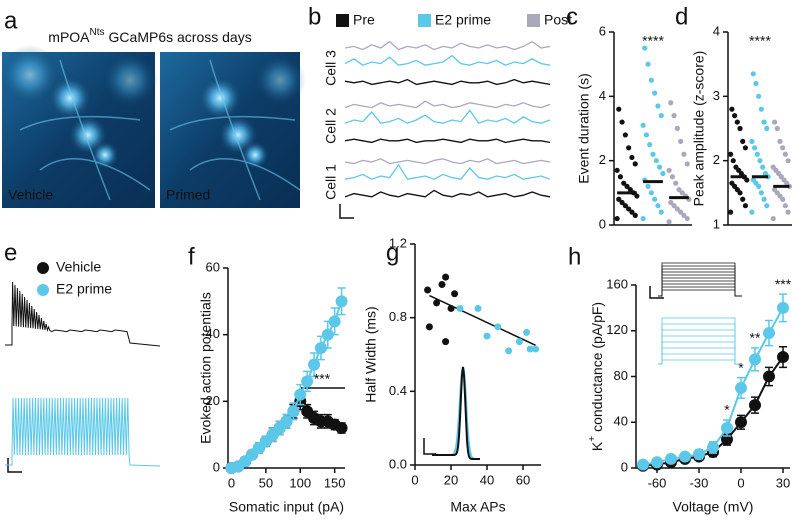 This screenshot has width=794, height=521. What do you see at coordinates (371, 354) in the screenshot?
I see `y-axis-label: Half Width (ms)` at bounding box center [371, 354].